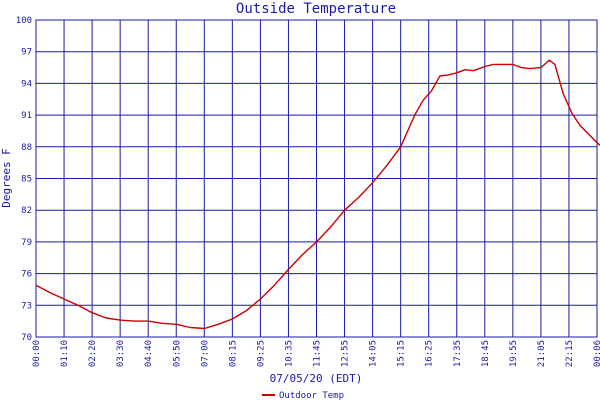  Describe the element at coordinates (26, 148) in the screenshot. I see `y-tick-label: 88` at that location.